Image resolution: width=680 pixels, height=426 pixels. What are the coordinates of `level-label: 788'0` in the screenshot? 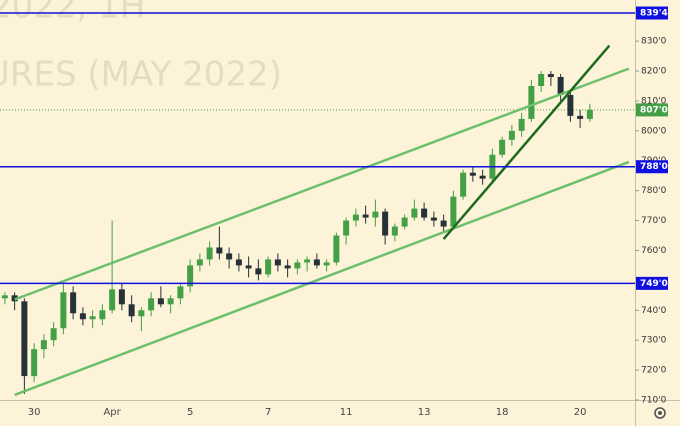 It's located at (654, 167).